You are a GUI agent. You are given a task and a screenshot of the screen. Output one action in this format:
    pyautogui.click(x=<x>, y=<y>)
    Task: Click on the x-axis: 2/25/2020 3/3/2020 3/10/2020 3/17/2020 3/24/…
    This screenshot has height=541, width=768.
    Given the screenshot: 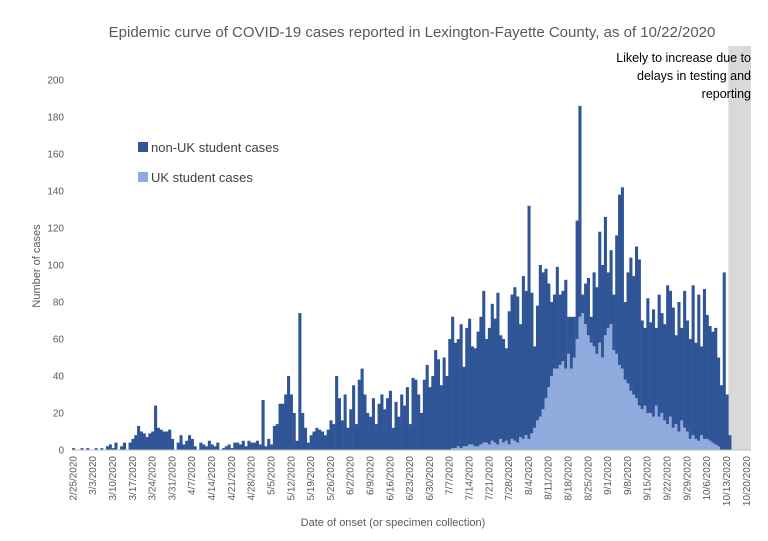 What is the action you would take?
    pyautogui.click(x=410, y=477)
    